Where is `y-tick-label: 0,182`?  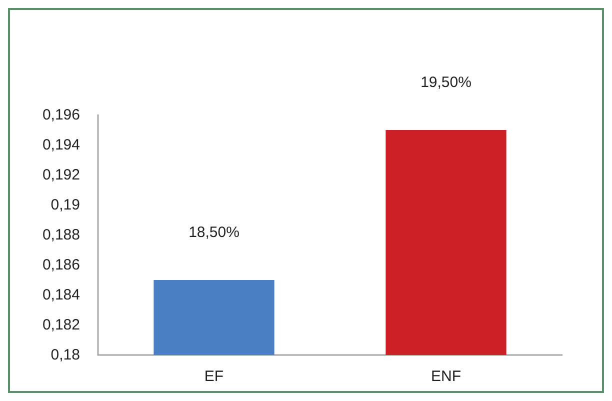 y-tick-label: 0,182 is located at coordinates (61, 325).